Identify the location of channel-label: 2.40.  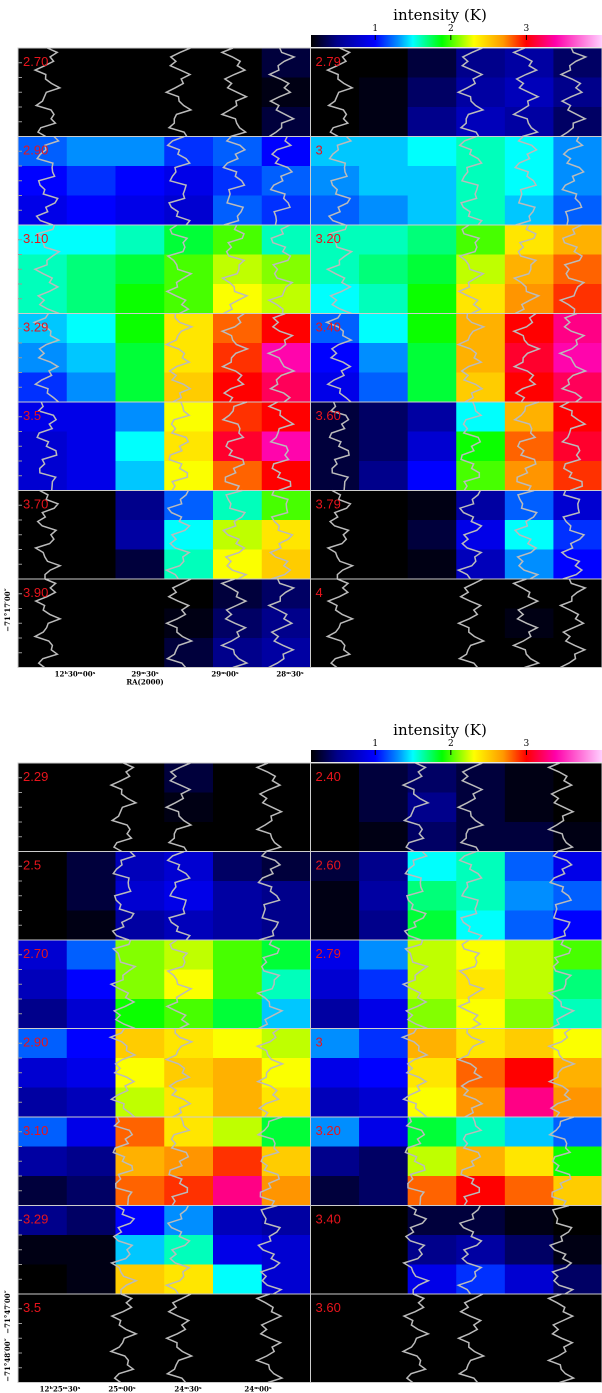
(328, 776).